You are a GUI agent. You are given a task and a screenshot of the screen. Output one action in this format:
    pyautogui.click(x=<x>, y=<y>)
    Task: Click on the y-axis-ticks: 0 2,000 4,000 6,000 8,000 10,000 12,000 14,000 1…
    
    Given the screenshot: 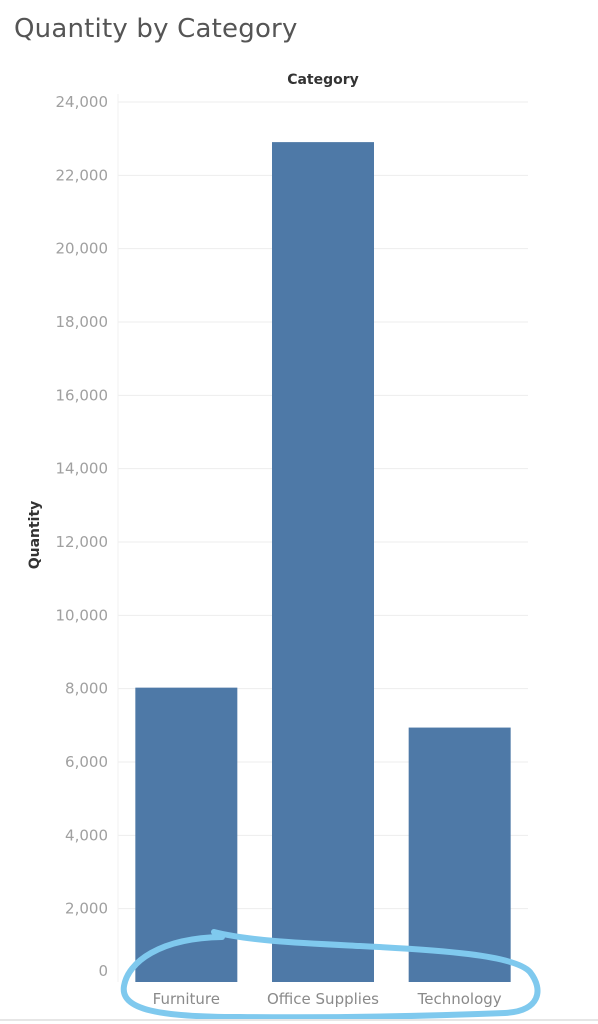 What is the action you would take?
    pyautogui.click(x=82, y=536)
    